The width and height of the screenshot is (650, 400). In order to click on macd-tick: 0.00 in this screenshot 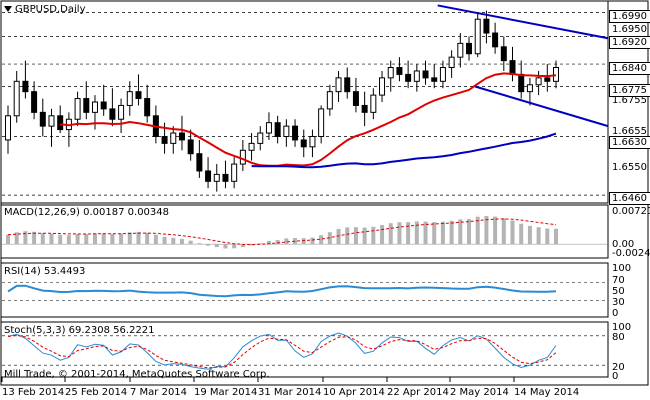, I will do `click(623, 244)`.